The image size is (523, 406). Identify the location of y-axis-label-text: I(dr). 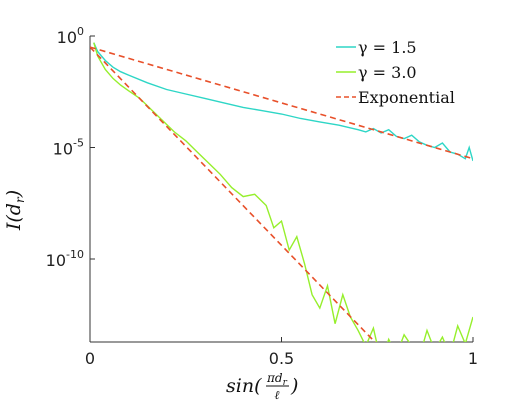
(15, 210).